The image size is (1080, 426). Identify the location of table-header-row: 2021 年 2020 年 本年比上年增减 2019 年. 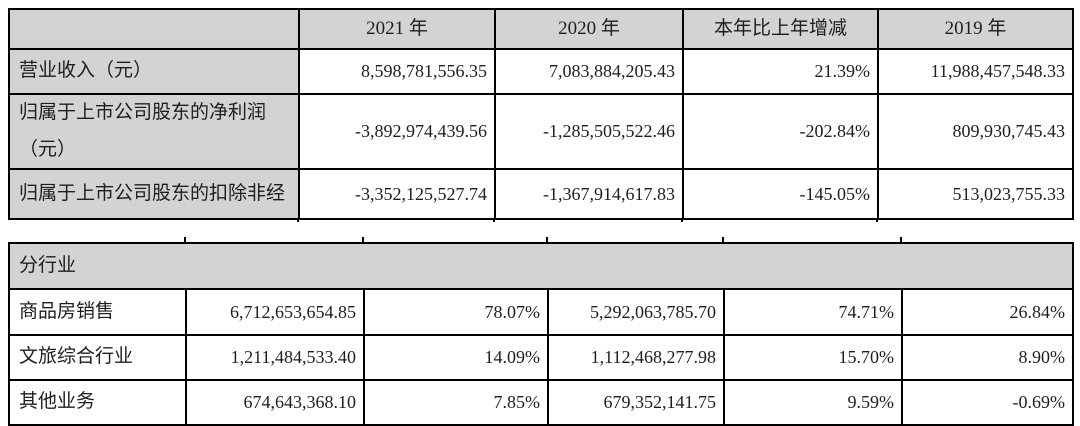
(541, 29).